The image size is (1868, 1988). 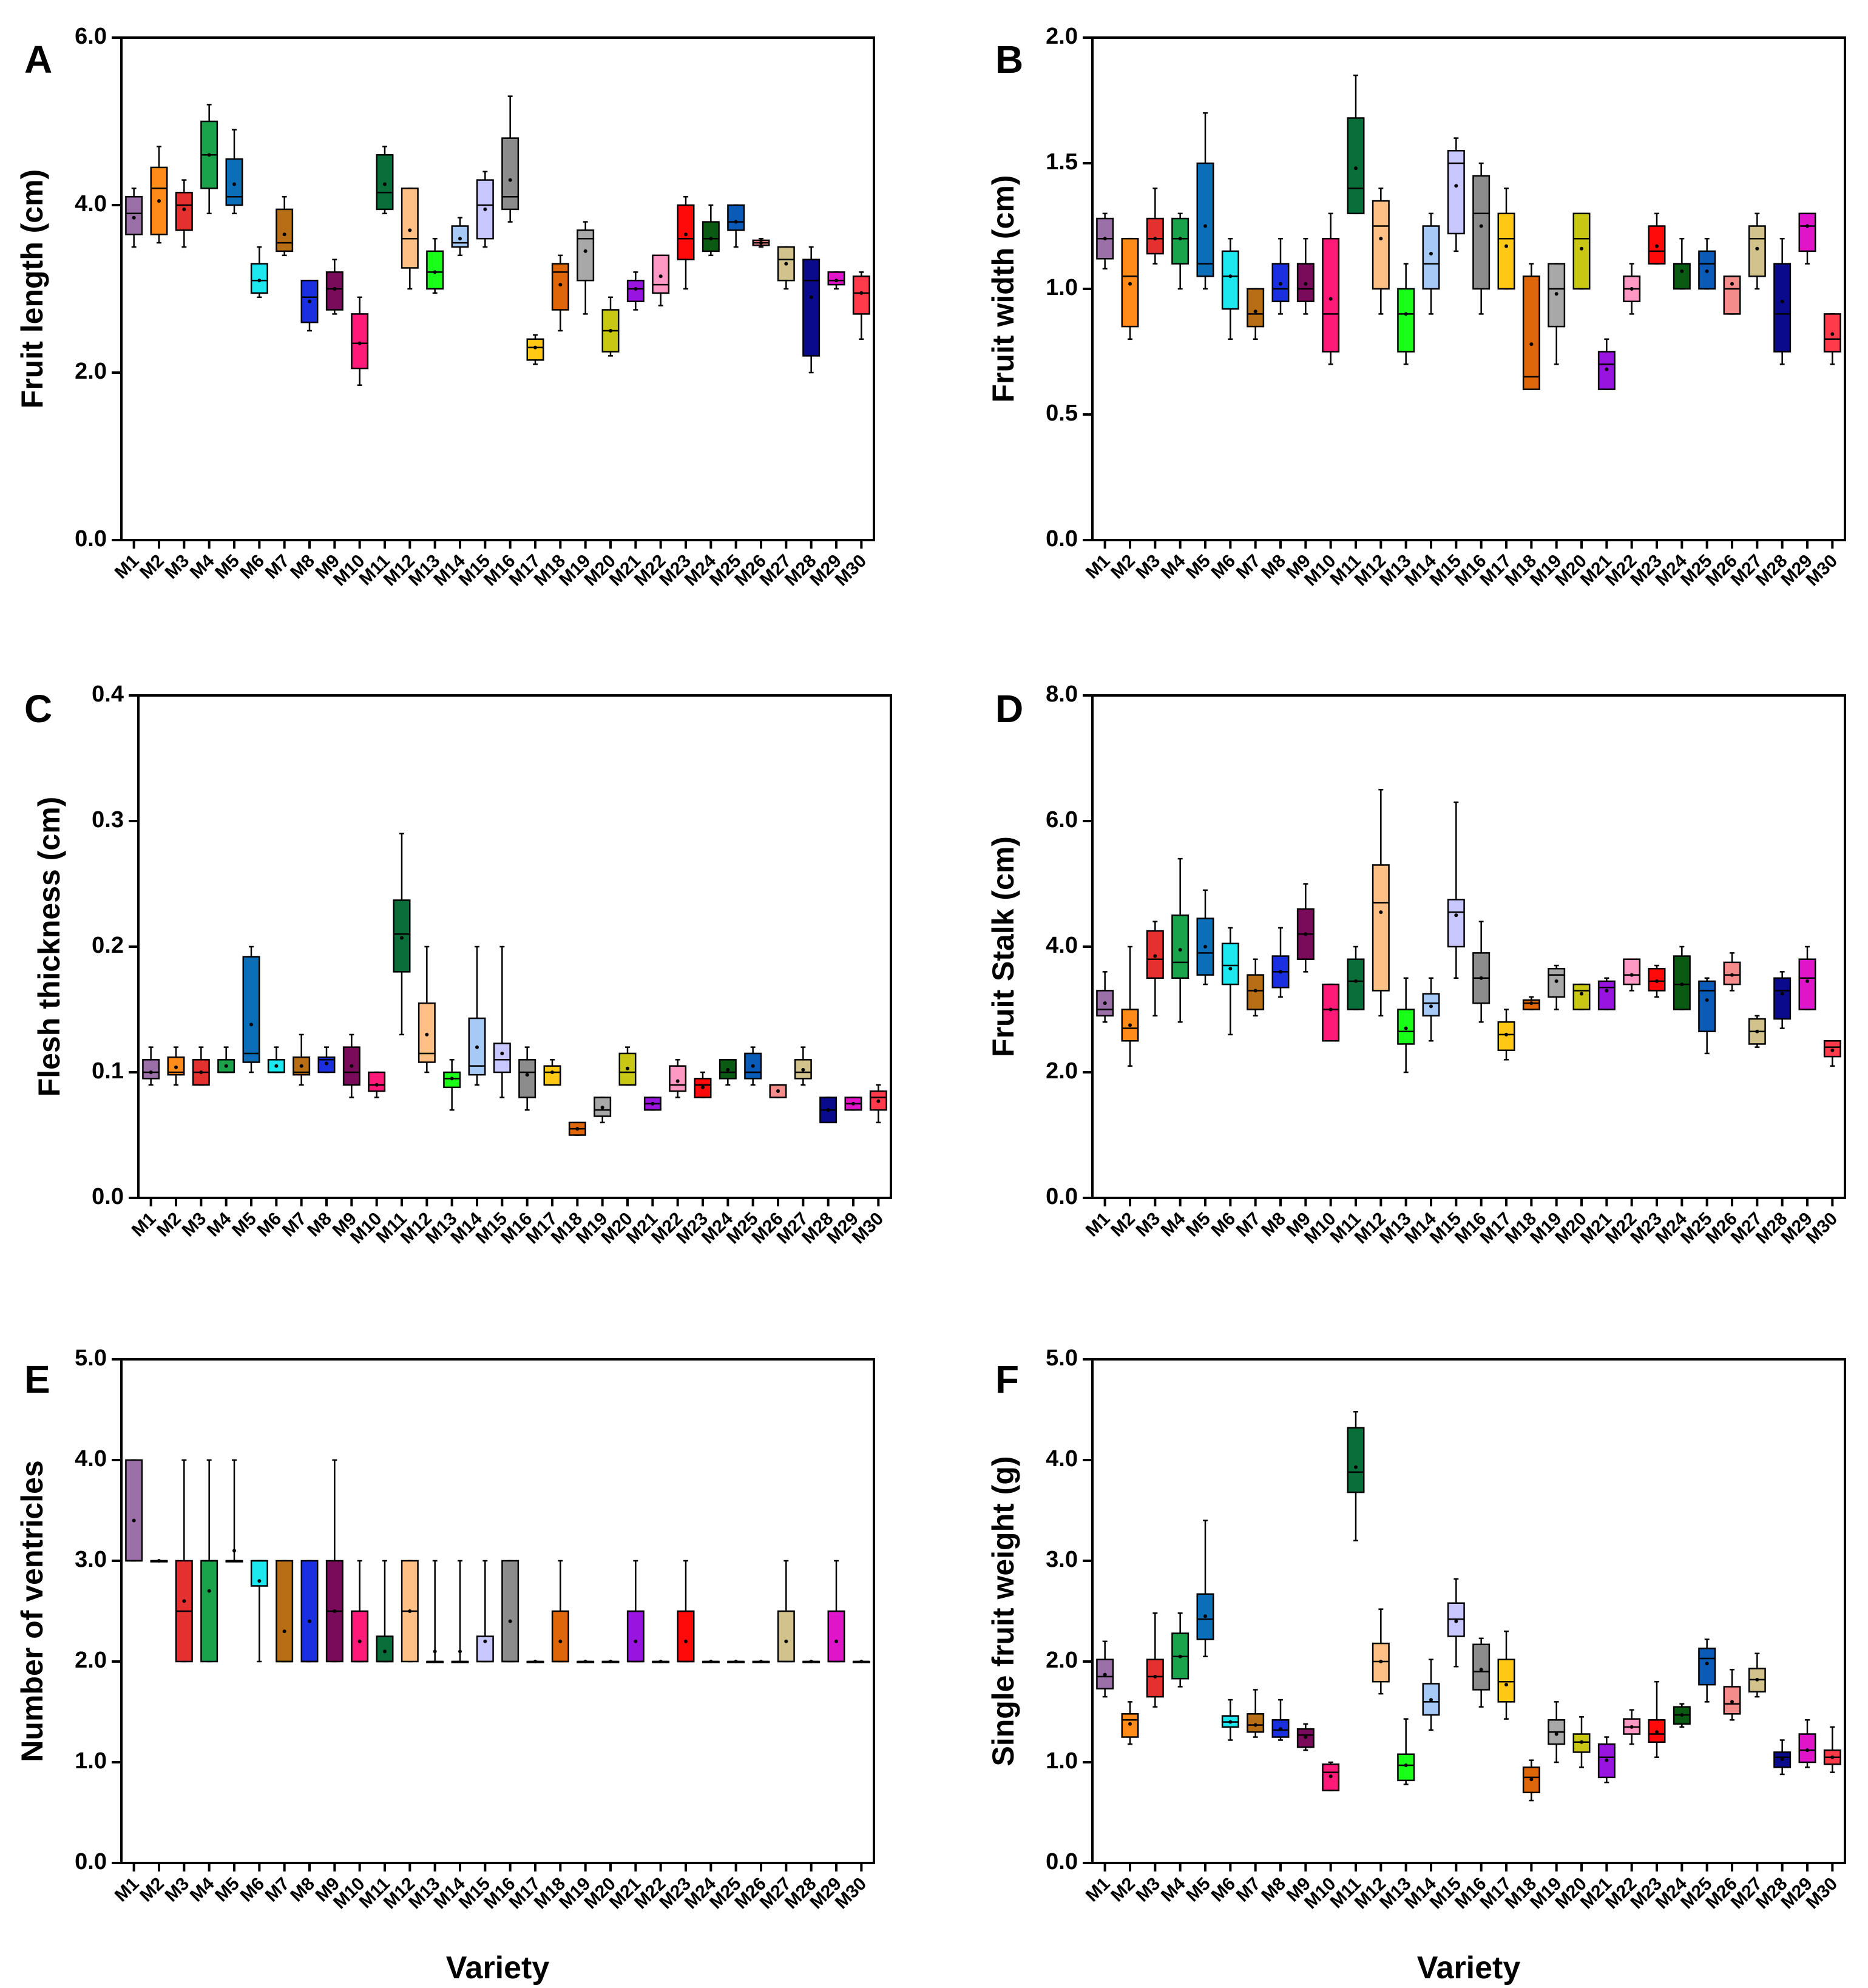 I want to click on x-axis-label: Variety, so click(x=1469, y=1968).